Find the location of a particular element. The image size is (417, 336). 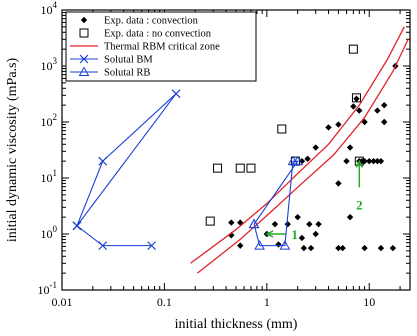

legend-label: Solutal BM is located at coordinates (128, 60).